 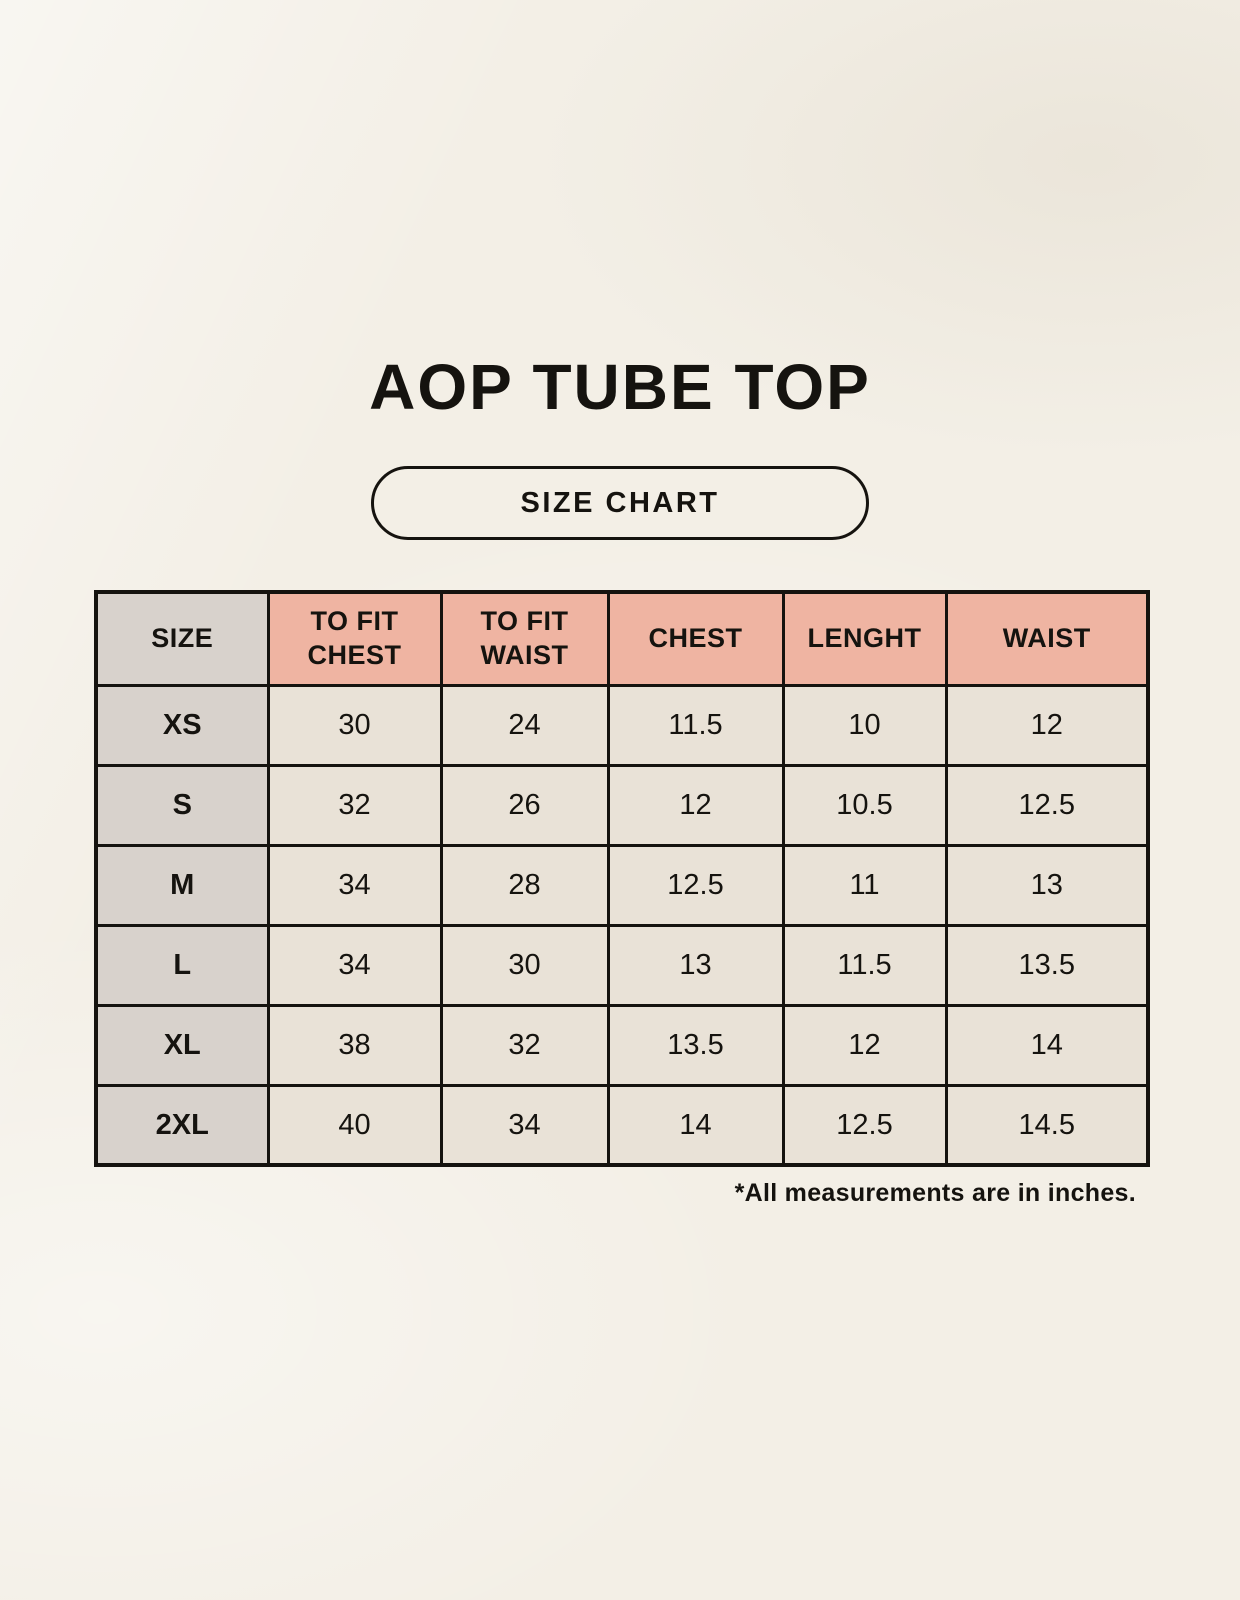 I want to click on cell-m-chest: 12.5, so click(x=695, y=885).